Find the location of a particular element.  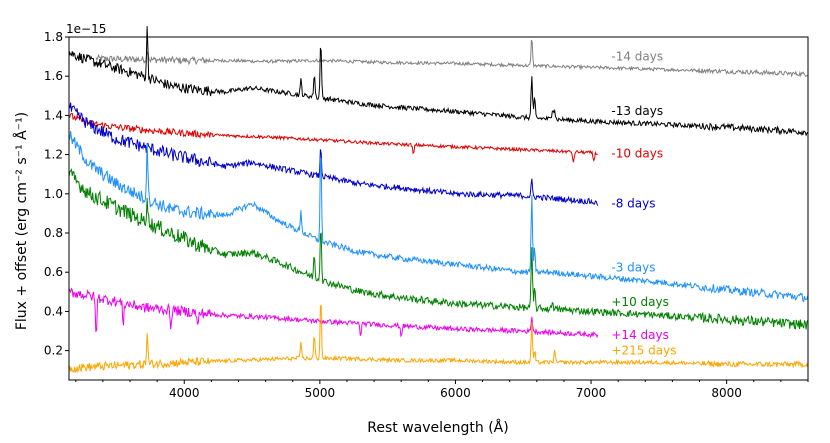

x-tick-label: 7000 is located at coordinates (591, 393).